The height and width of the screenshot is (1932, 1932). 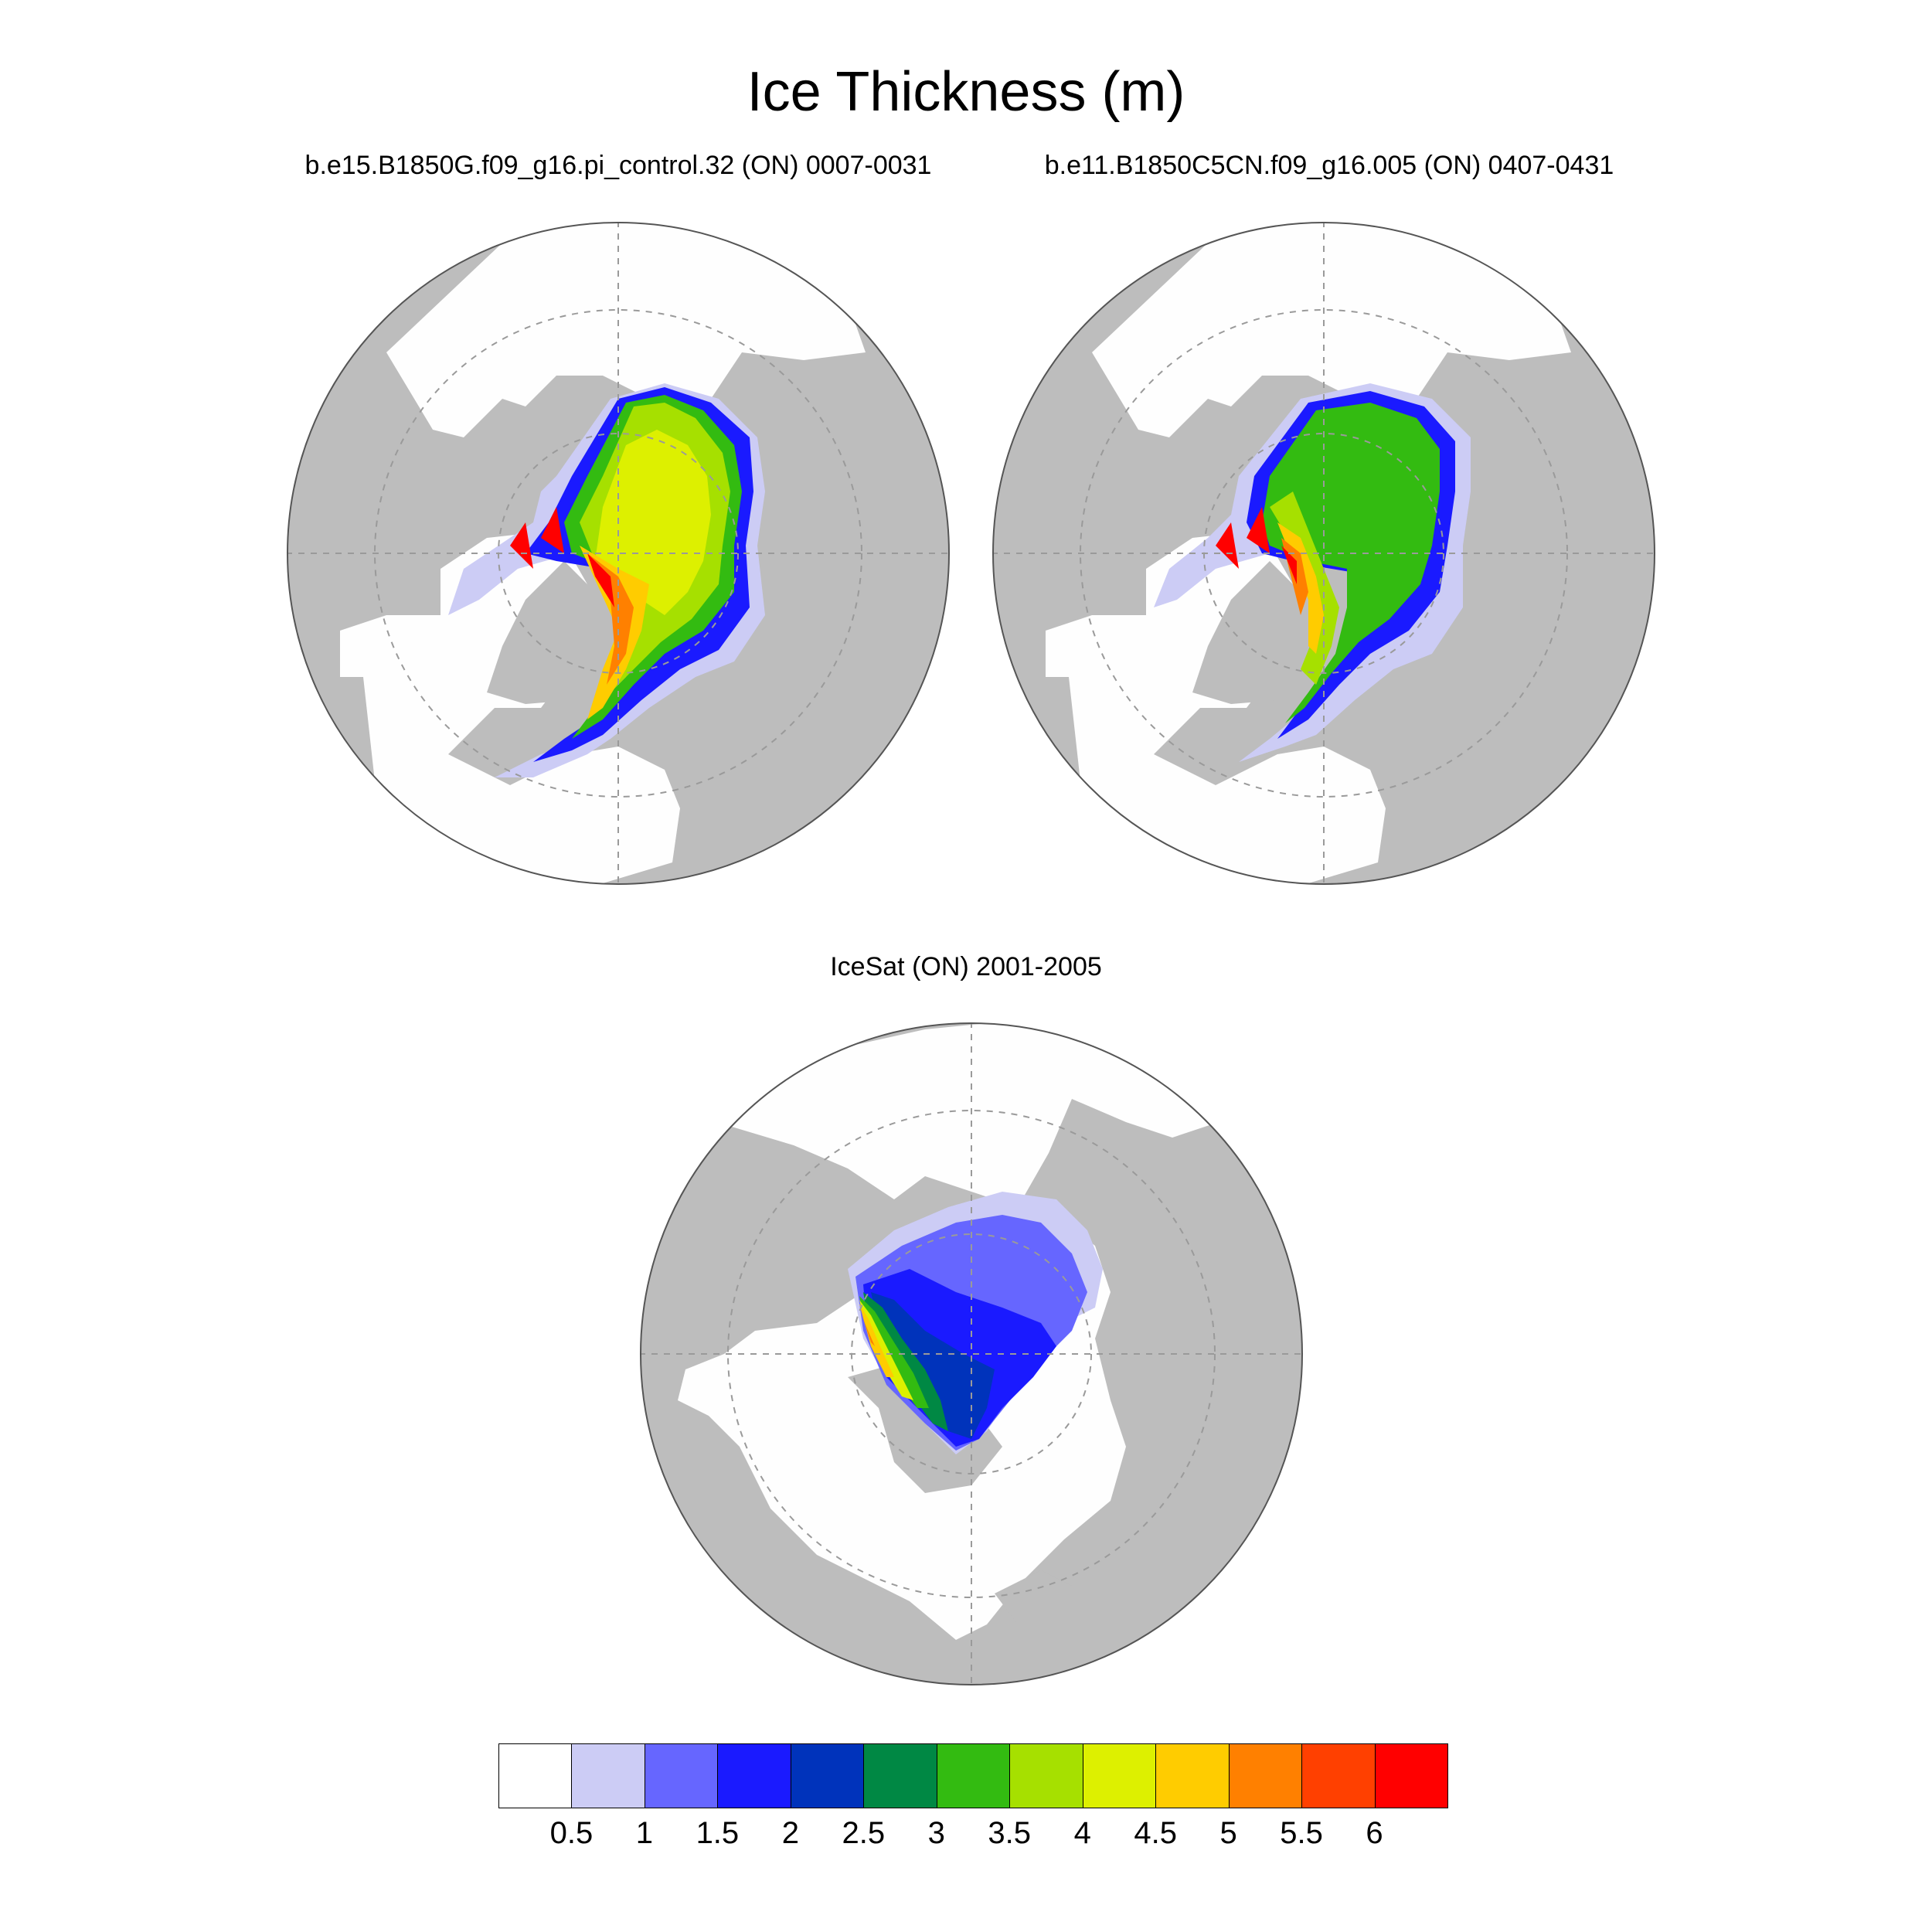 I want to click on colorbar-label: 4.5, so click(x=1156, y=1833).